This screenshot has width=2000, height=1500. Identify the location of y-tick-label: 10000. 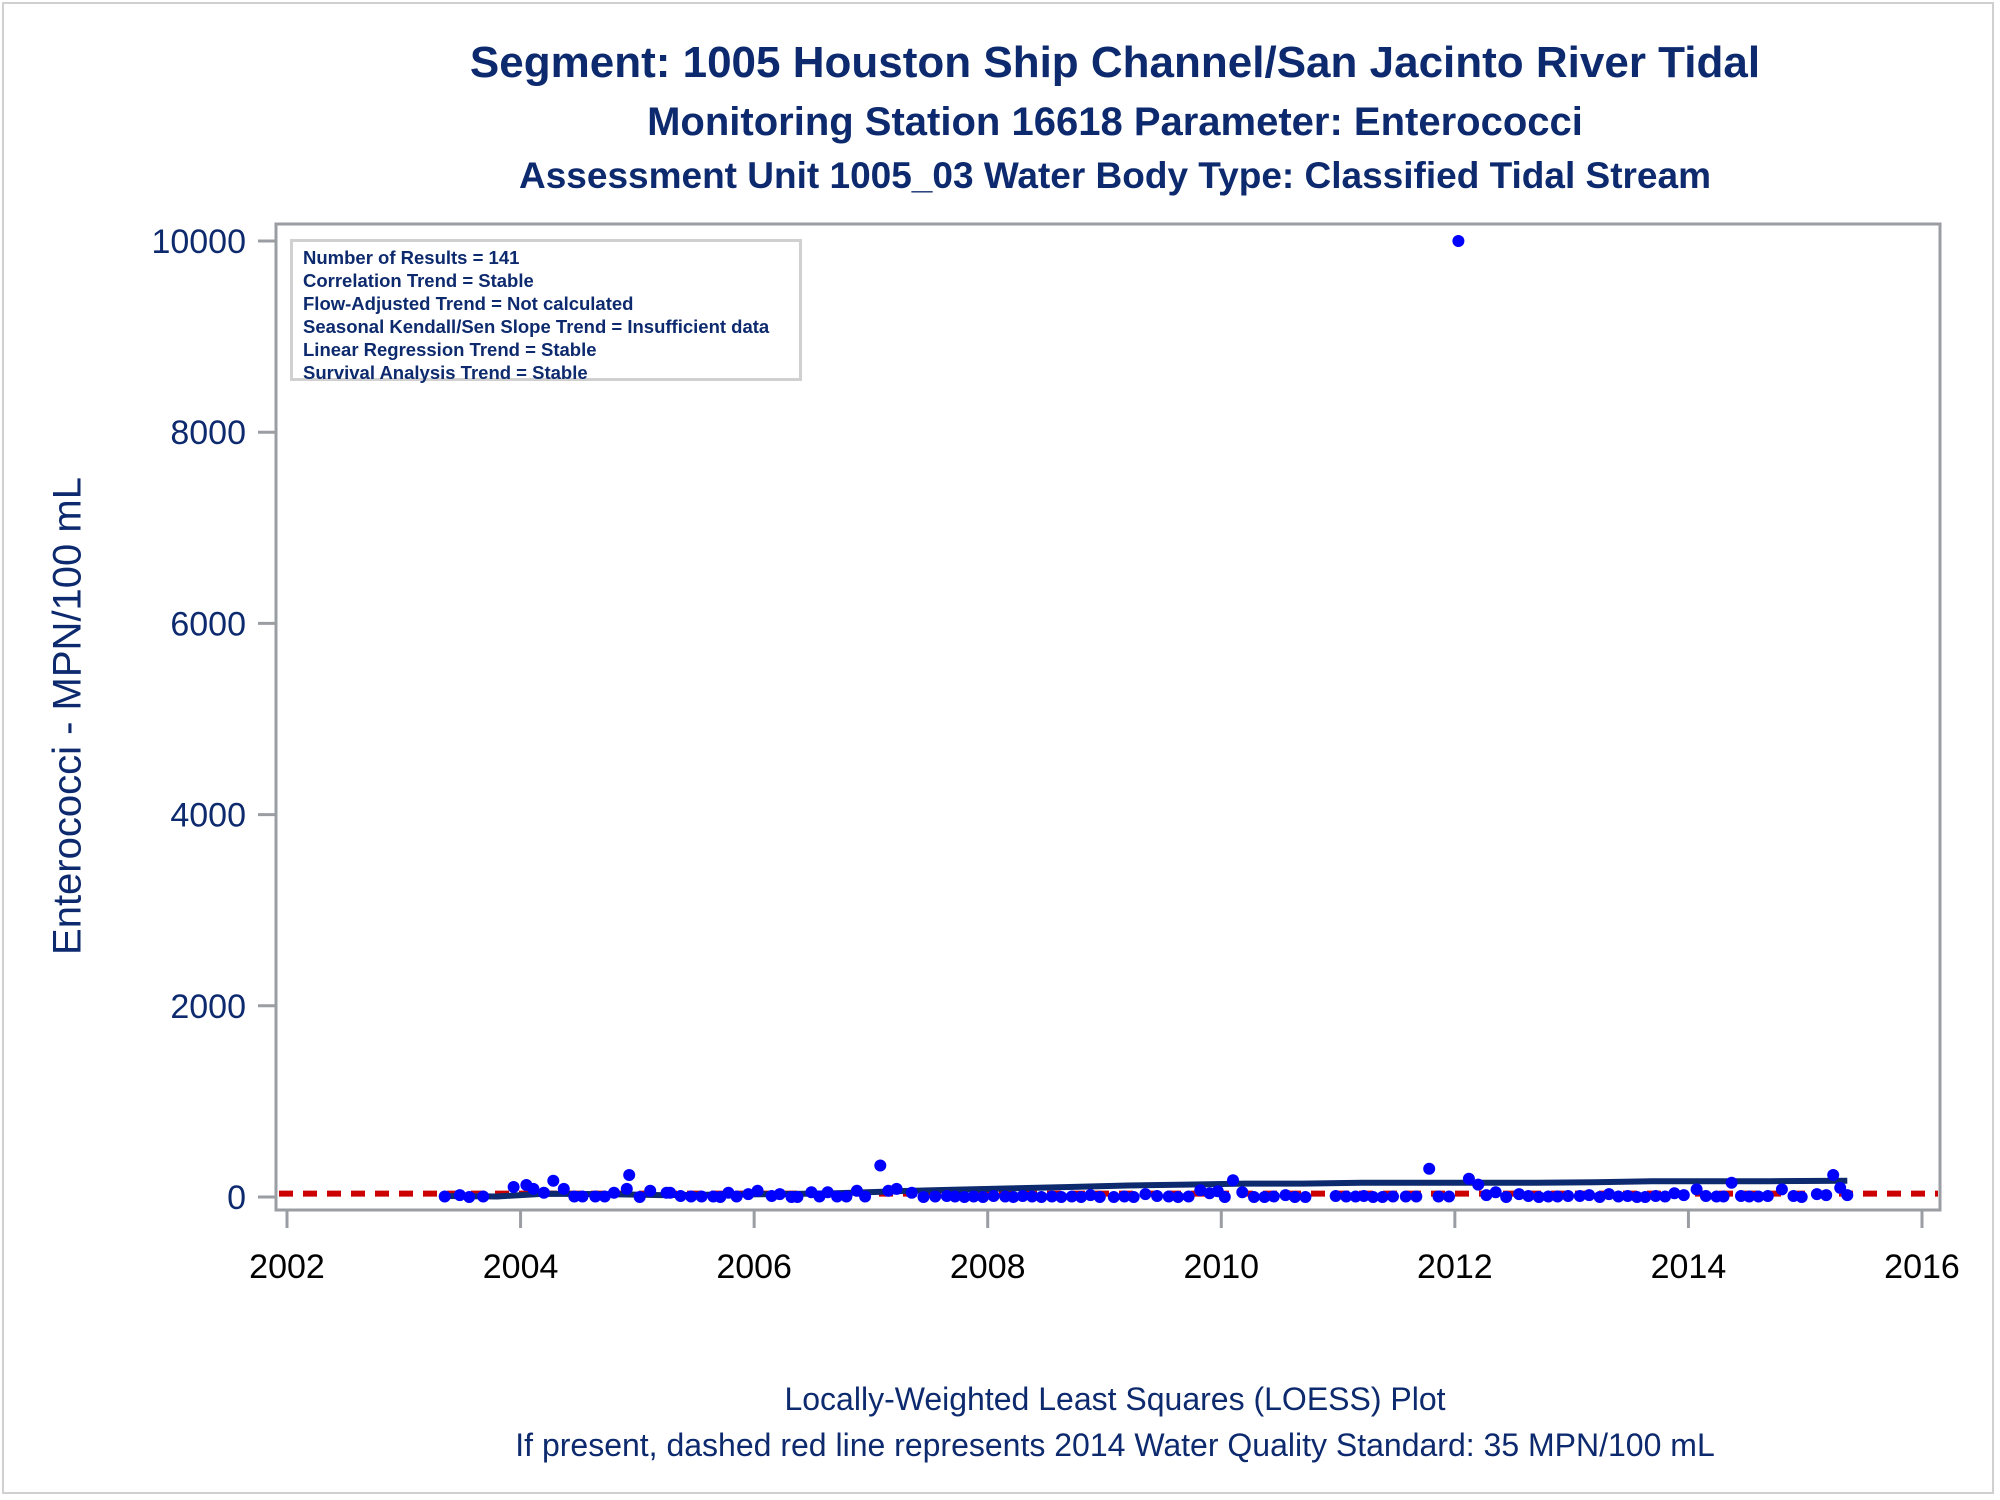
(198, 242).